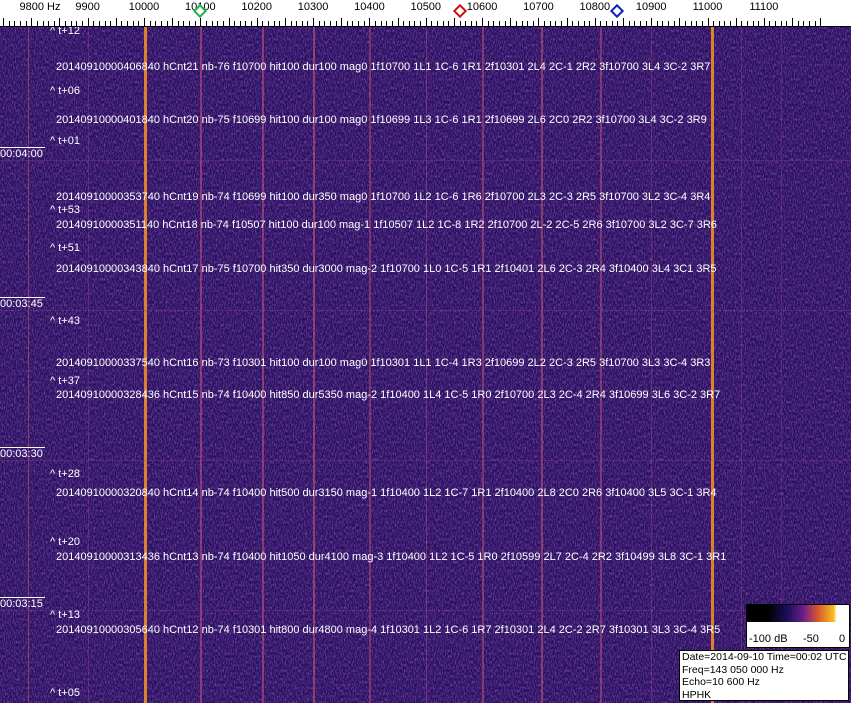  I want to click on time-offset-mark: ^ t+06, so click(65, 91).